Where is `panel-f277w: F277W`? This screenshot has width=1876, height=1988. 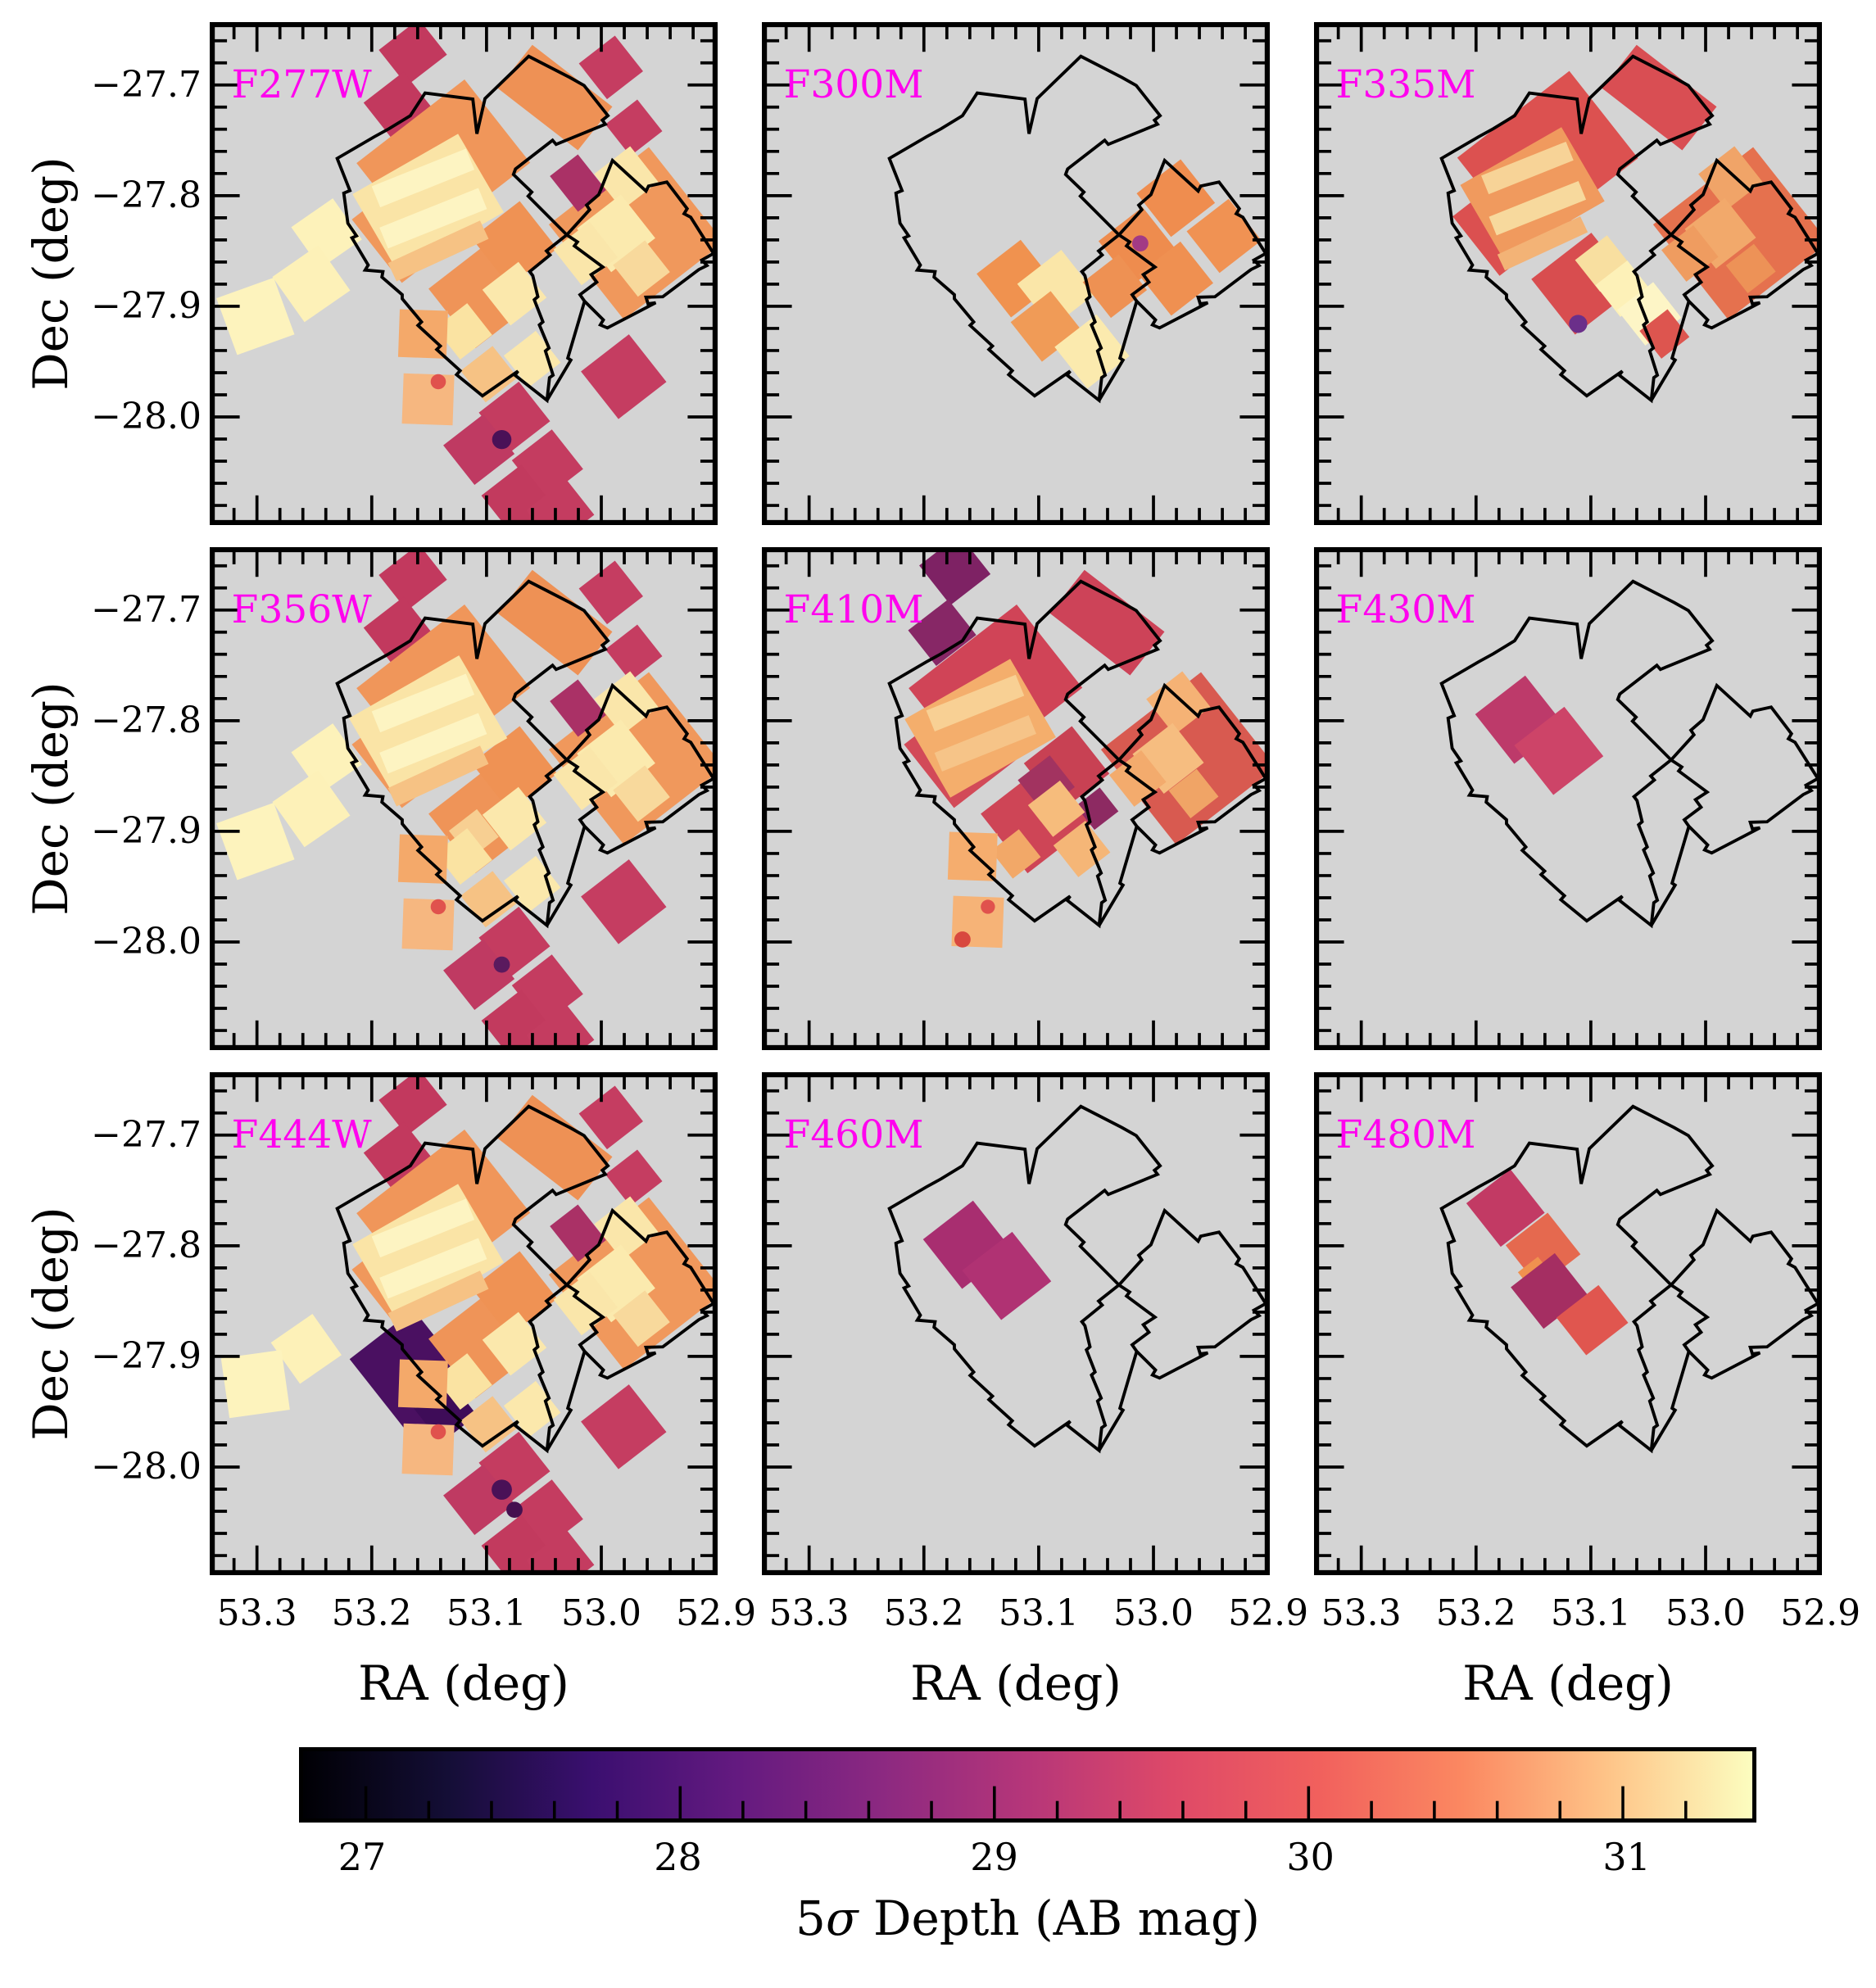 panel-f277w: F277W is located at coordinates (464, 273).